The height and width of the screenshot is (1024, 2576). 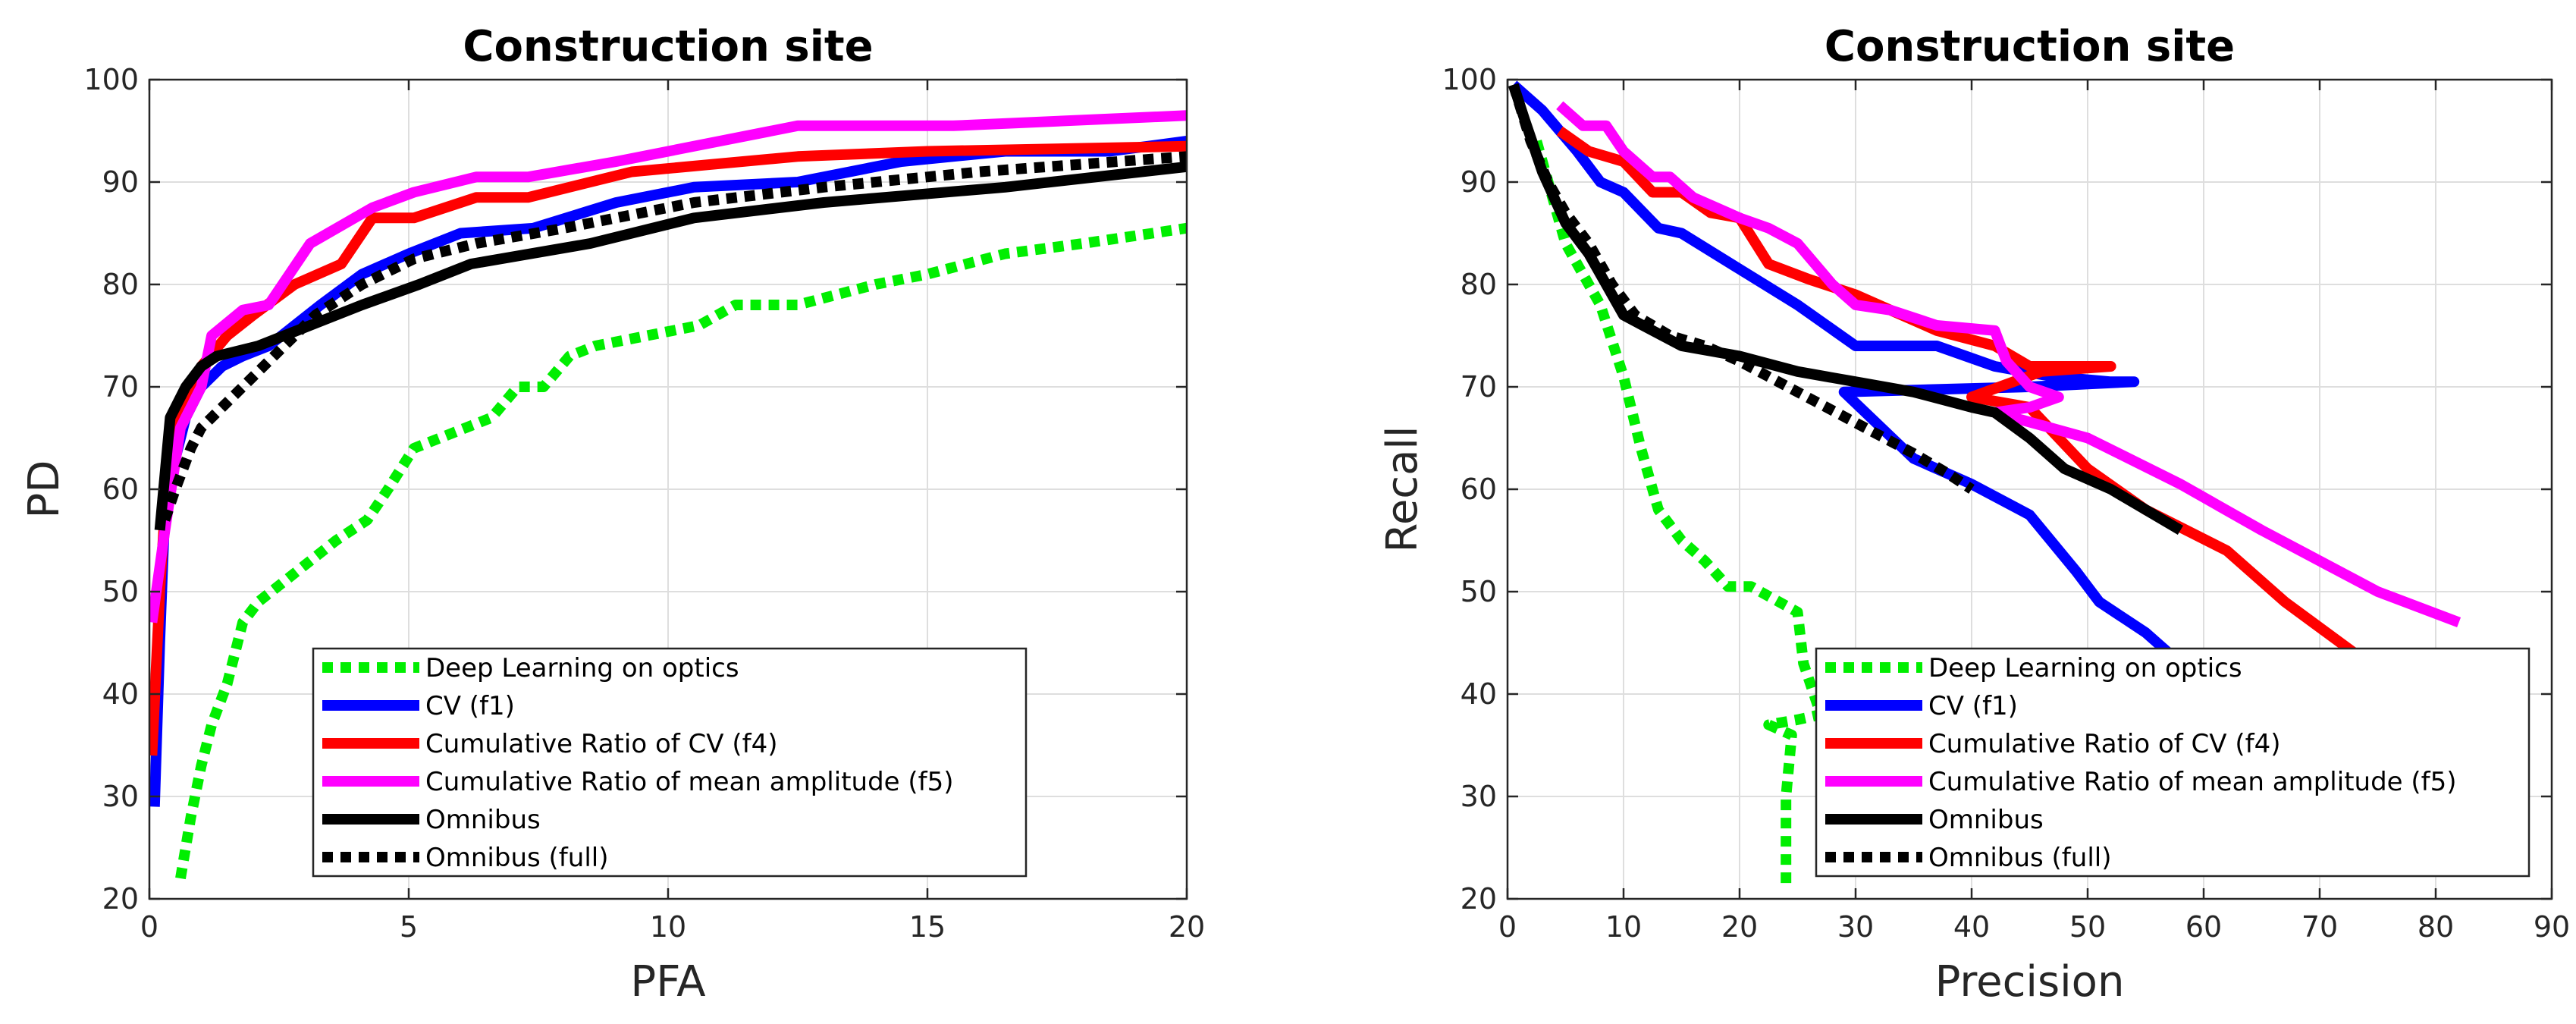 I want to click on x-tick-label: 50, so click(x=2087, y=927).